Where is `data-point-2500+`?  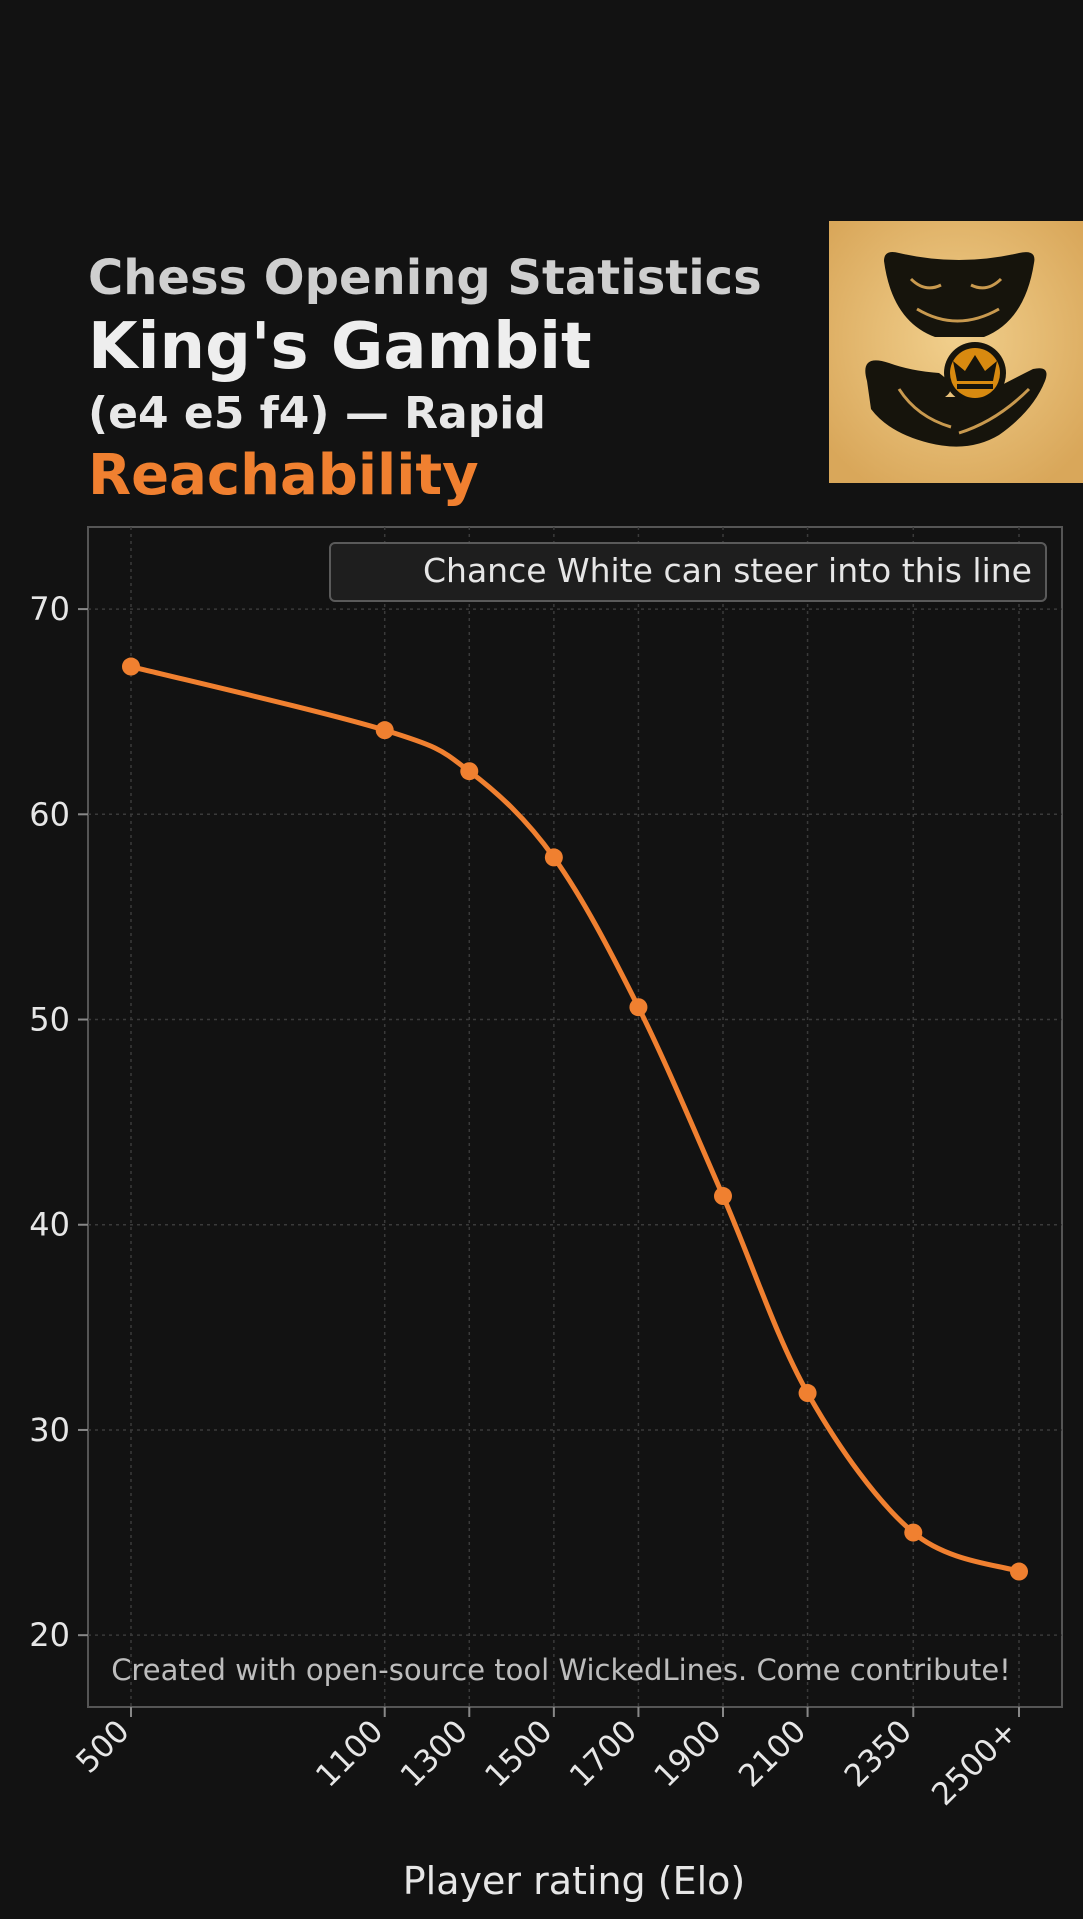 data-point-2500+ is located at coordinates (1019, 1571).